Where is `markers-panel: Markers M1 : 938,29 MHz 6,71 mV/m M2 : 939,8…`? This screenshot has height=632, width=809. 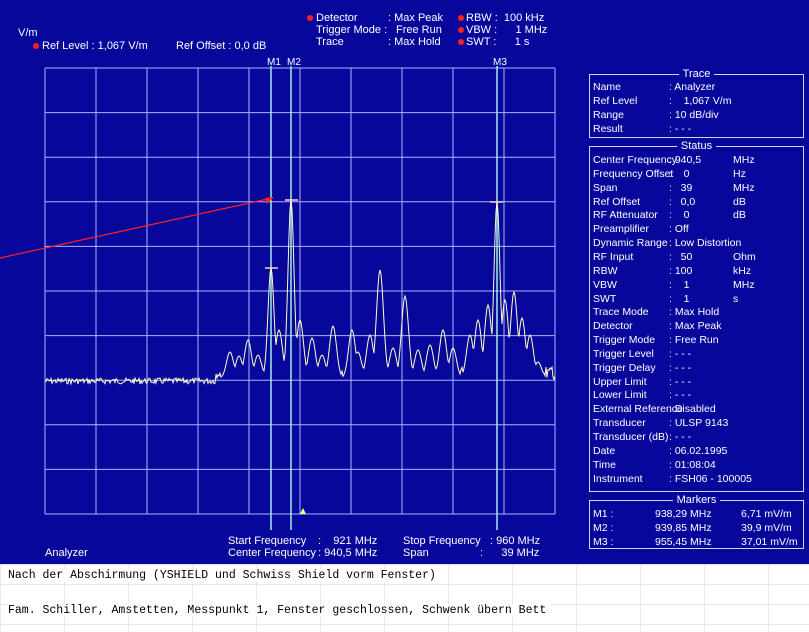 markers-panel: Markers M1 : 938,29 MHz 6,71 mV/m M2 : 939,8… is located at coordinates (696, 521).